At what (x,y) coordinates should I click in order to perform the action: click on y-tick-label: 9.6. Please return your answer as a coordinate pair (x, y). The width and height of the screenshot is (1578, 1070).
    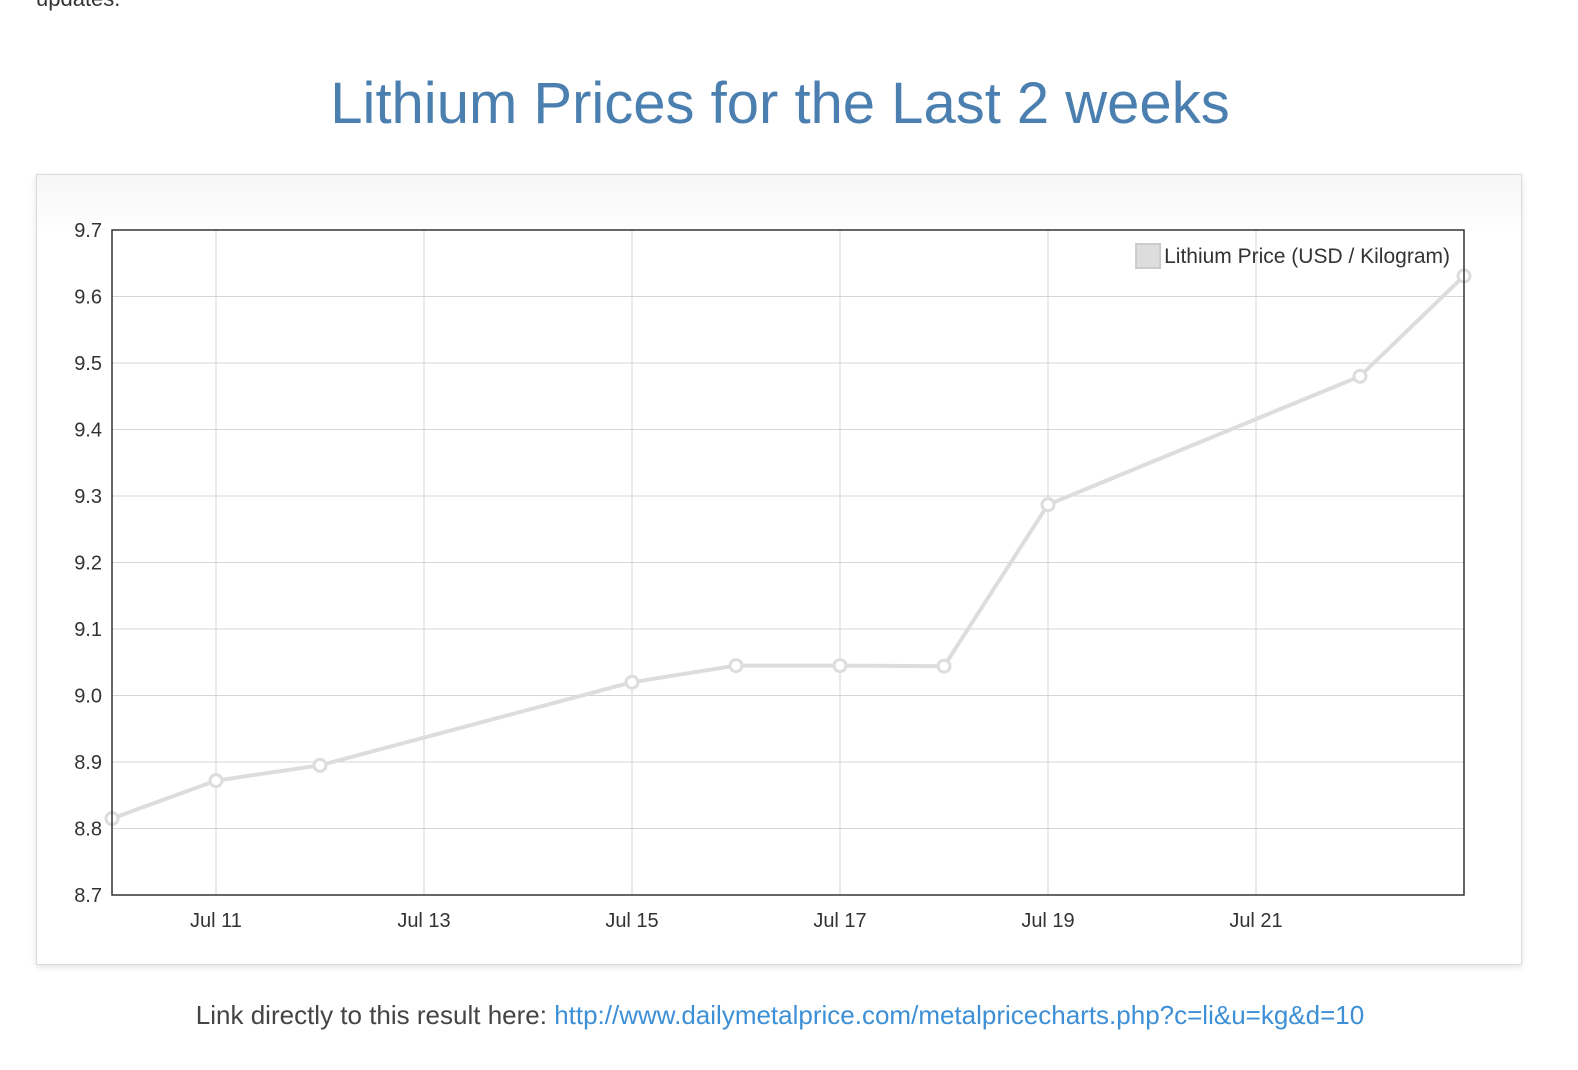
    Looking at the image, I should click on (88, 298).